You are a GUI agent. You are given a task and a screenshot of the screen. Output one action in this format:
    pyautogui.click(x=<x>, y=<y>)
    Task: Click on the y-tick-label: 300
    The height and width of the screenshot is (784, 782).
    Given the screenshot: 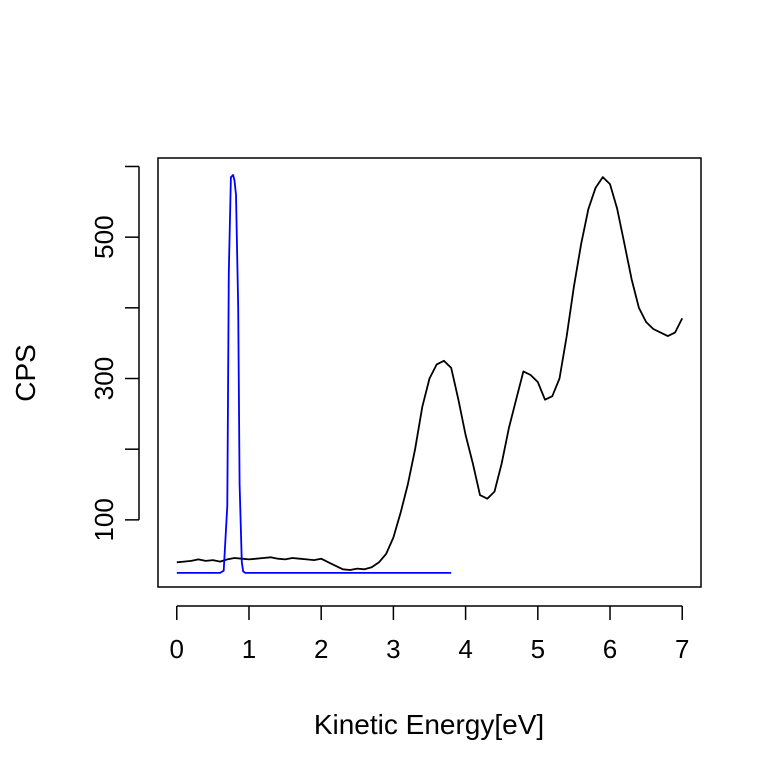 What is the action you would take?
    pyautogui.click(x=104, y=378)
    